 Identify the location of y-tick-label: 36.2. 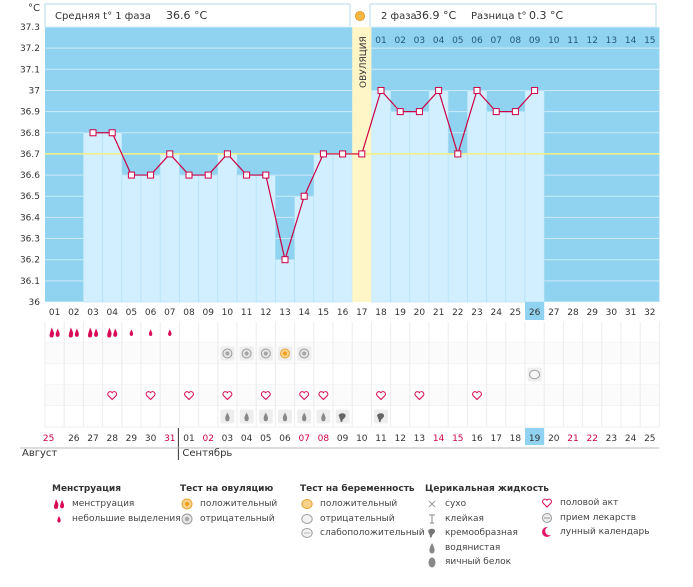
(30, 261).